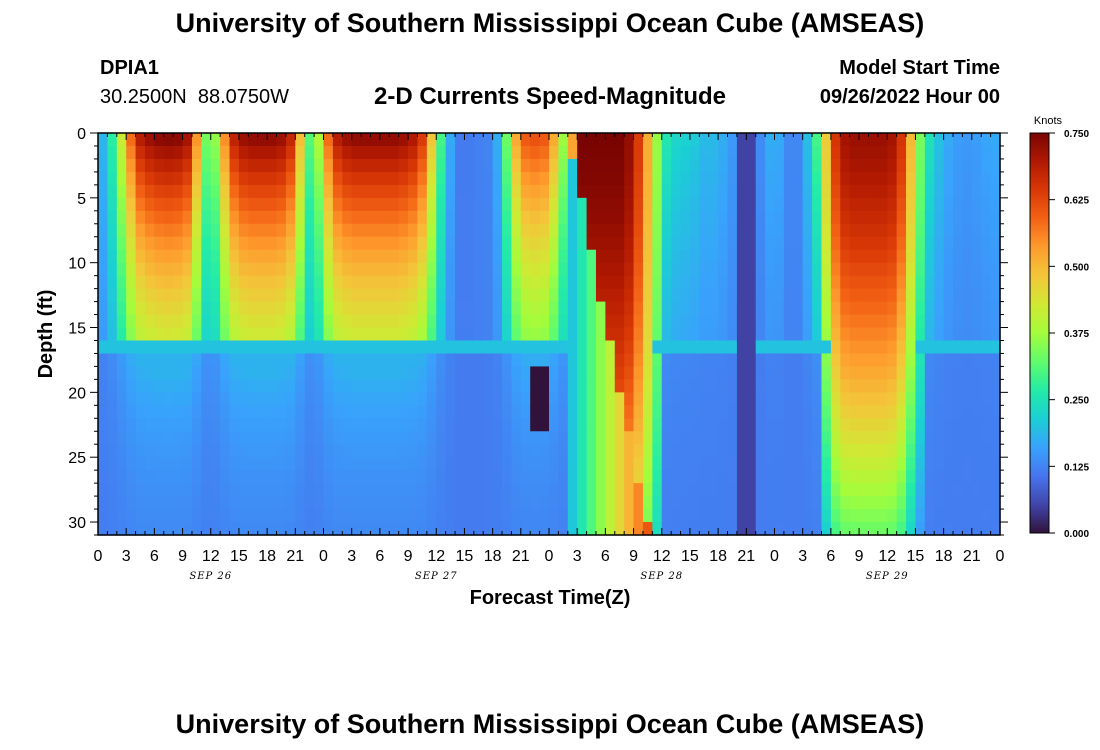 The width and height of the screenshot is (1100, 750). I want to click on colorbar-tick-label: 0.125, so click(1076, 467).